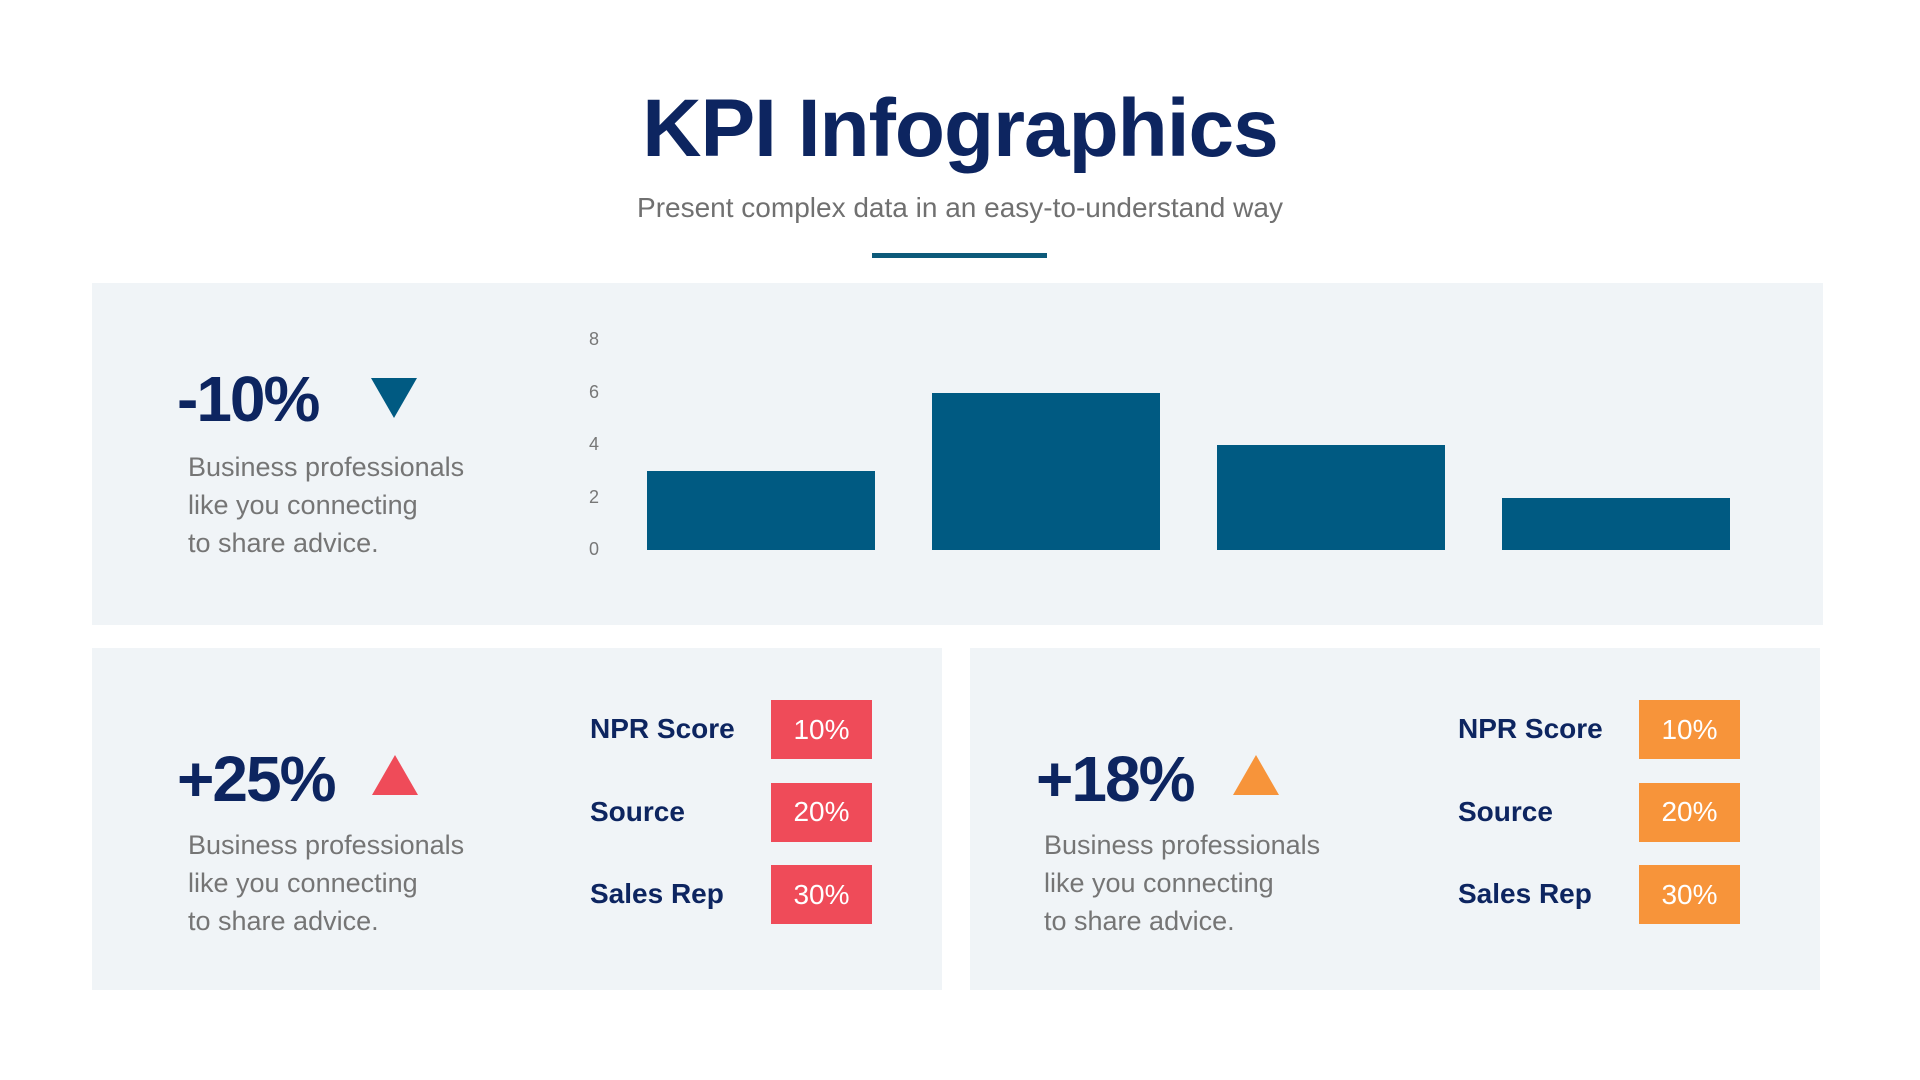 This screenshot has width=1920, height=1080. What do you see at coordinates (256, 779) in the screenshot?
I see `kpi-value: +25%` at bounding box center [256, 779].